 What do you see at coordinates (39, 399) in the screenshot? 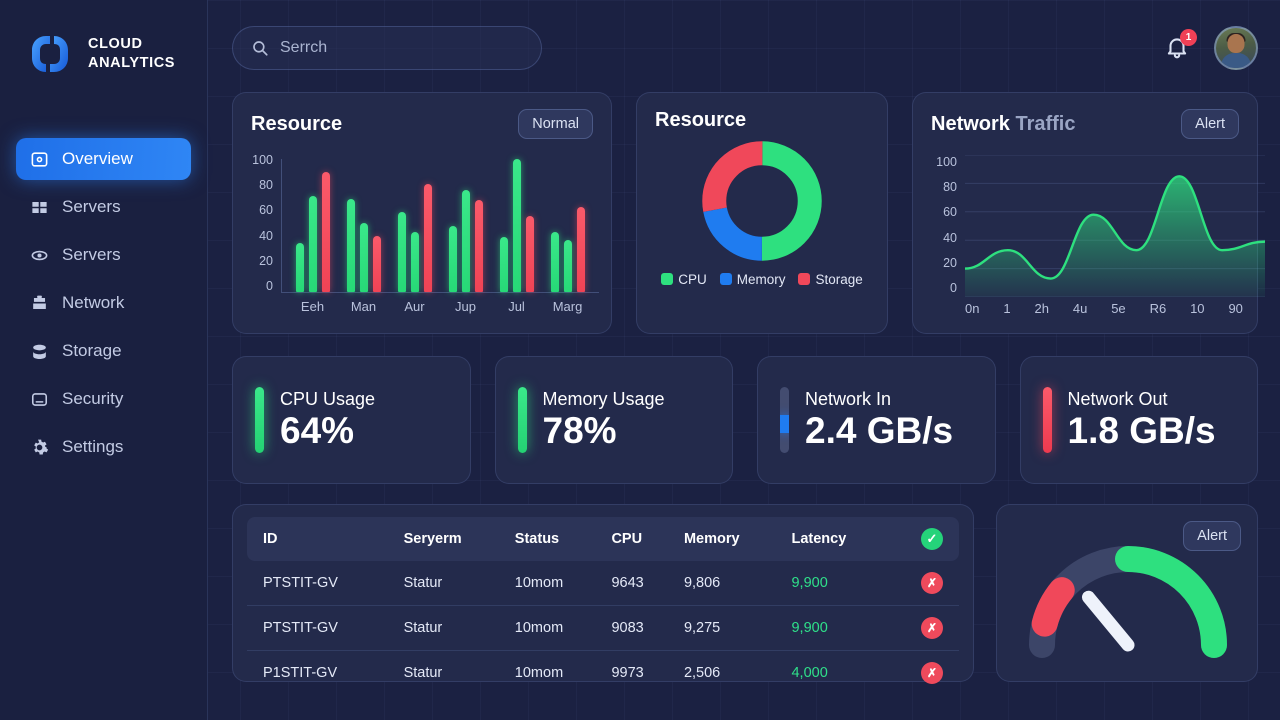
I see `shield-window-icon` at bounding box center [39, 399].